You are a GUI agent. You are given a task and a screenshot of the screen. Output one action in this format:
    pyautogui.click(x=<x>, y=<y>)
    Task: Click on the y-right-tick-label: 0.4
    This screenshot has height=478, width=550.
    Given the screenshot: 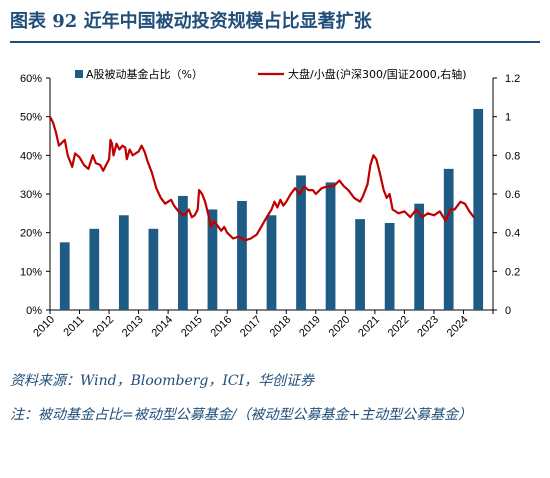 What is the action you would take?
    pyautogui.click(x=512, y=234)
    